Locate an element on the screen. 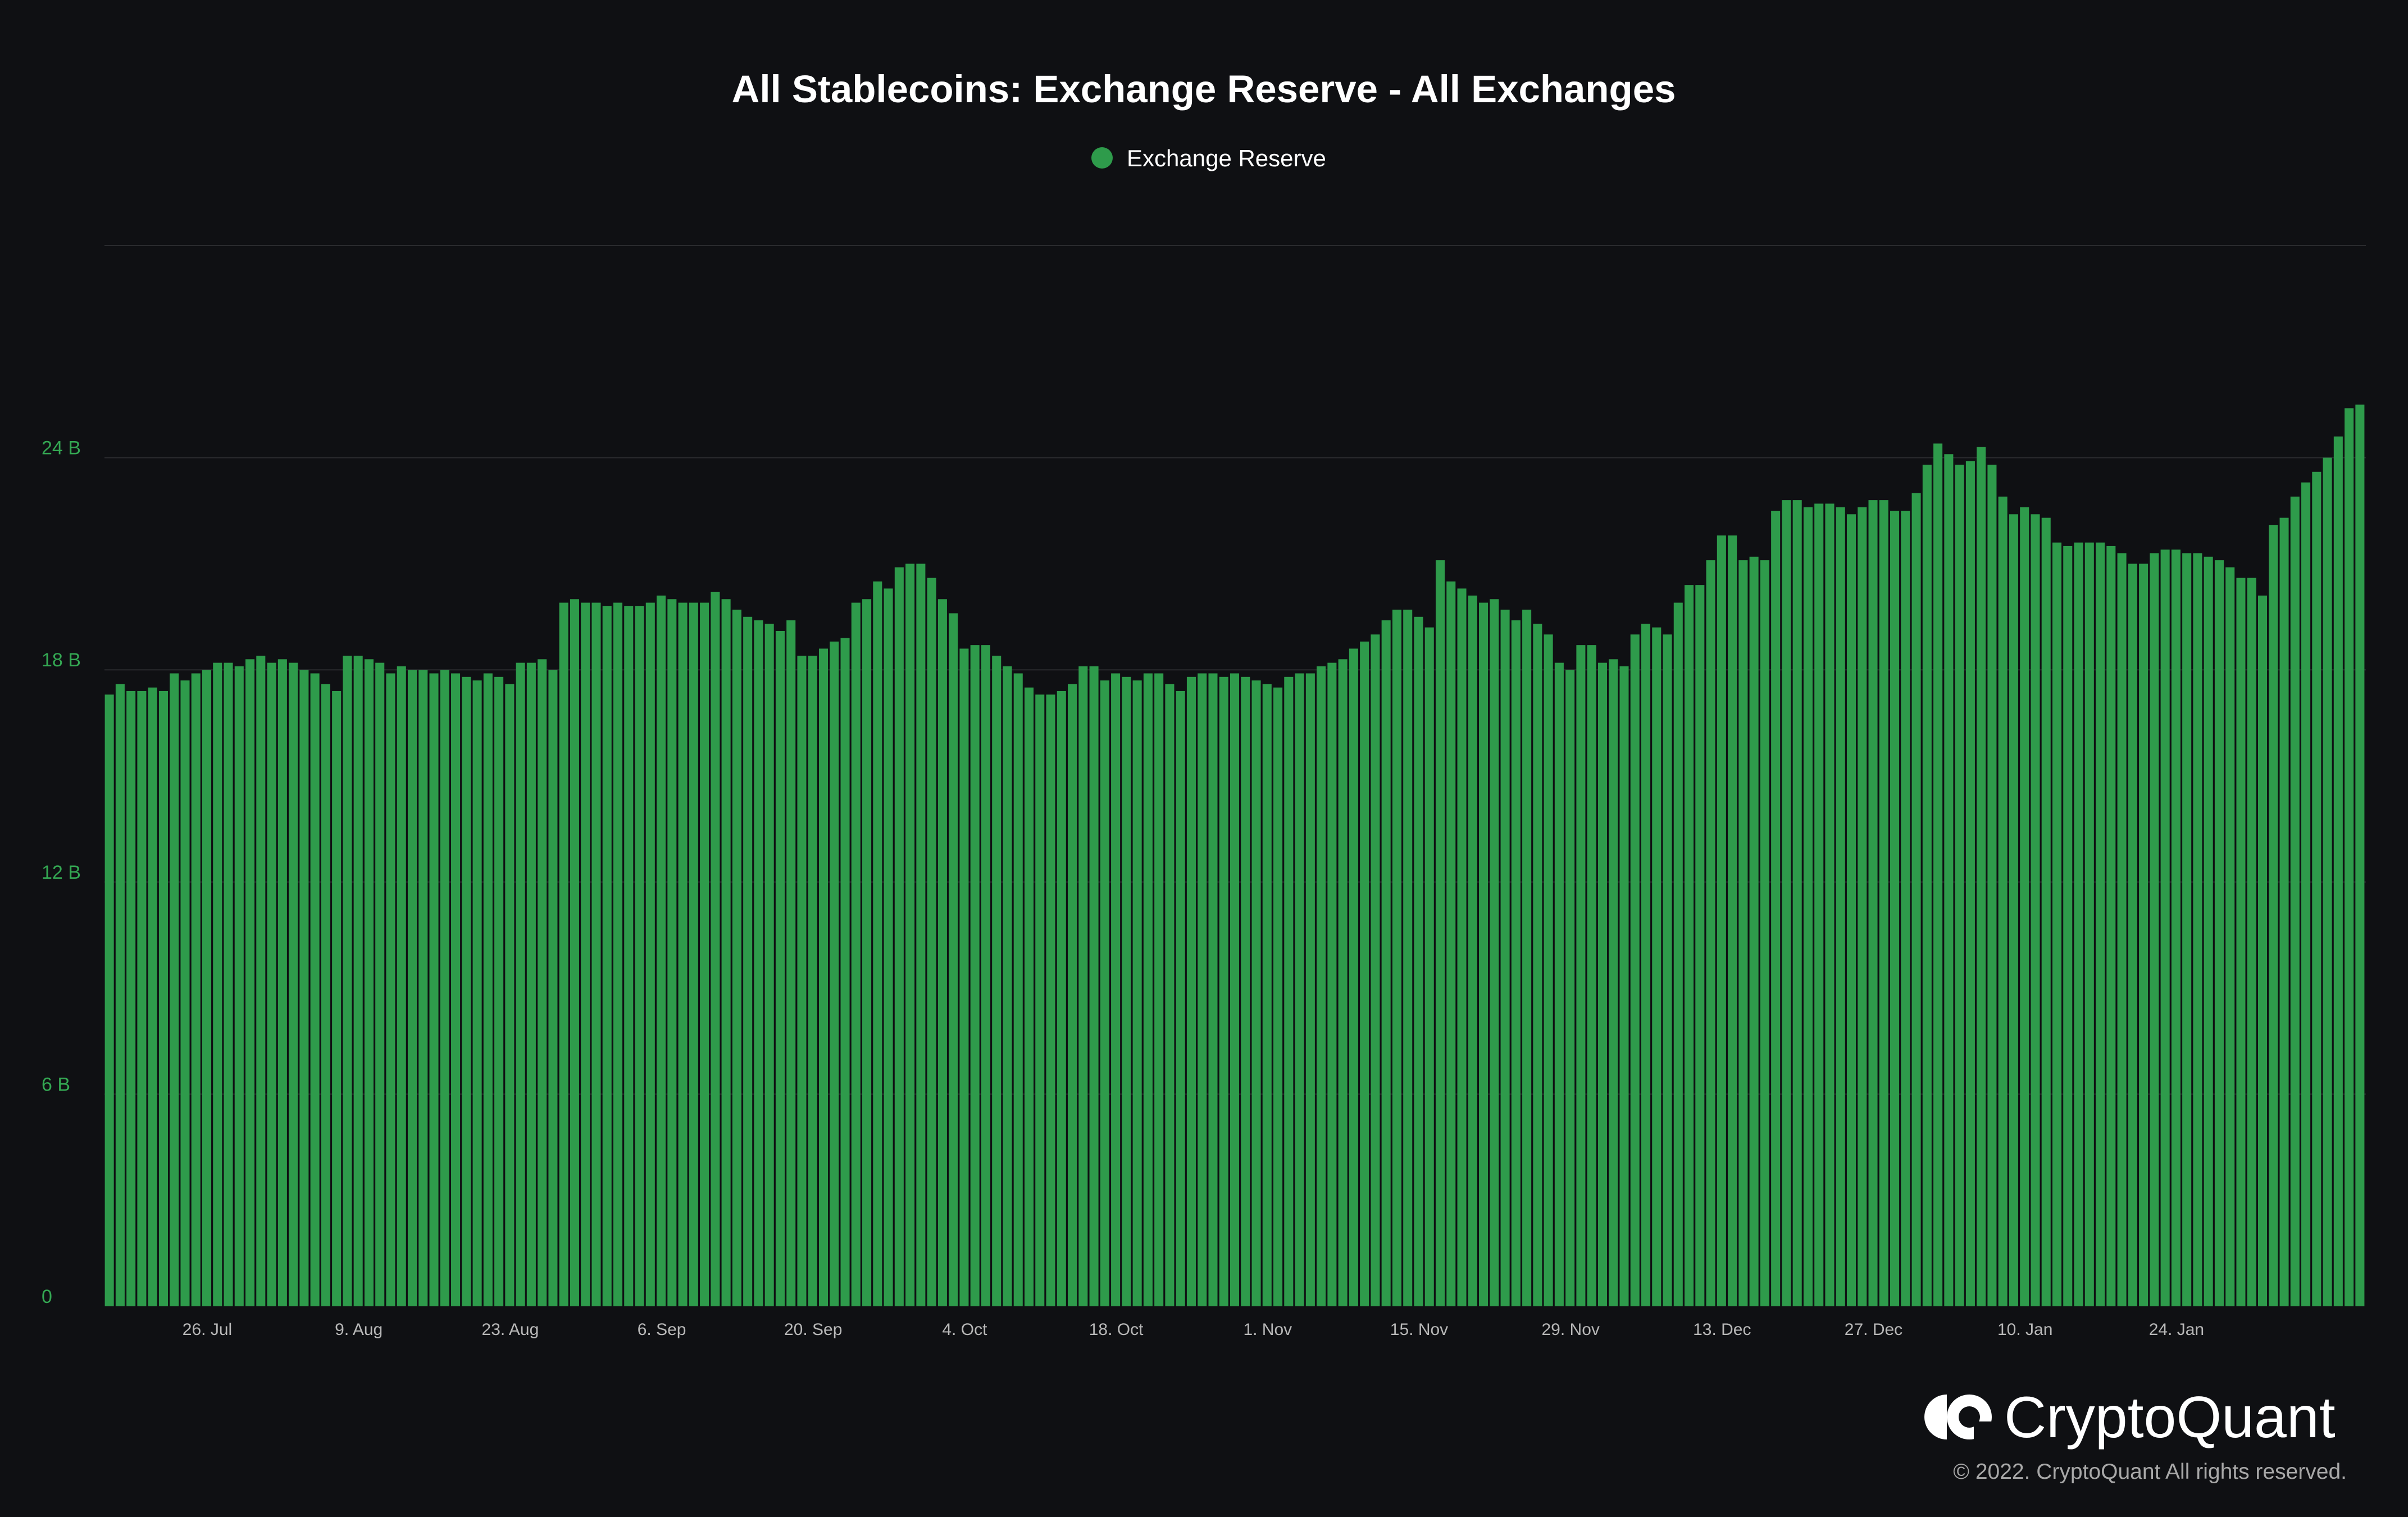 Image resolution: width=2408 pixels, height=1517 pixels. cryptoquant-logo-icon is located at coordinates (1958, 1417).